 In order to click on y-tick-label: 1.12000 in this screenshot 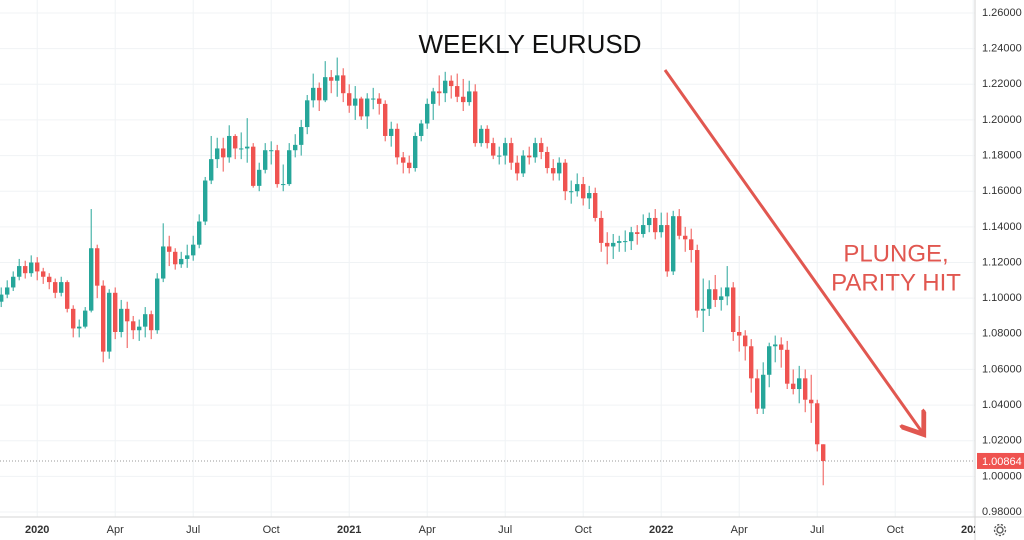, I will do `click(1002, 262)`.